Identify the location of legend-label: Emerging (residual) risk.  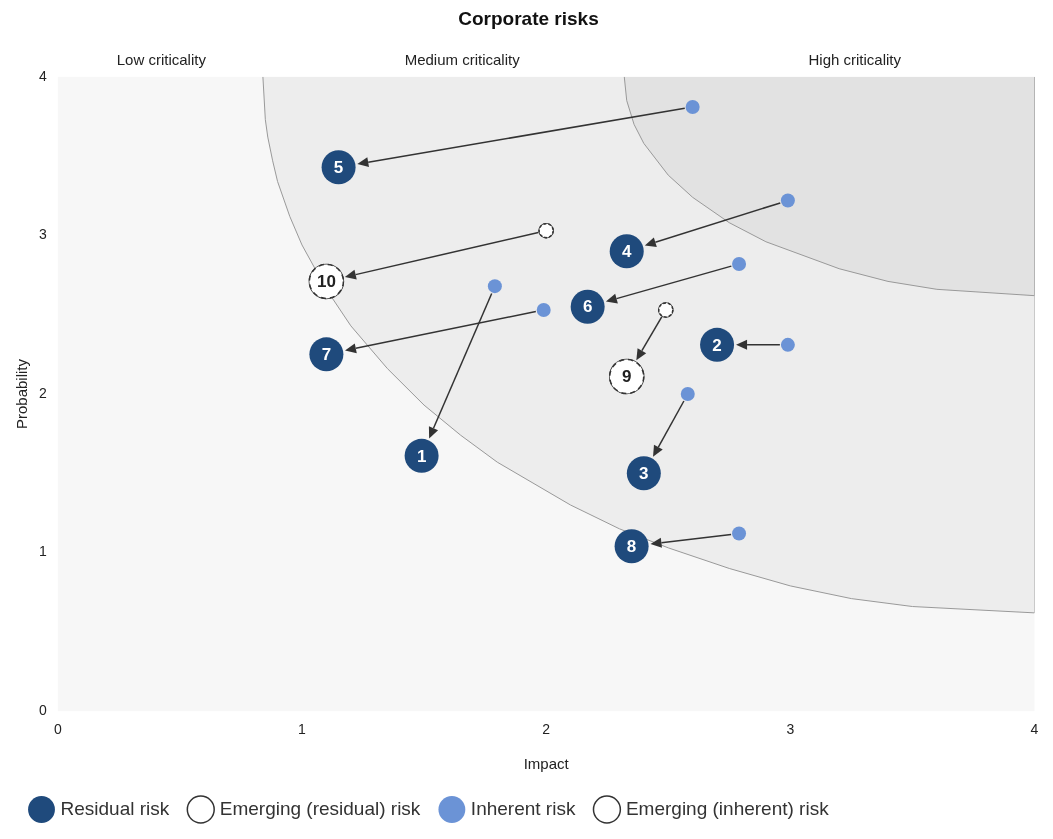
(320, 808).